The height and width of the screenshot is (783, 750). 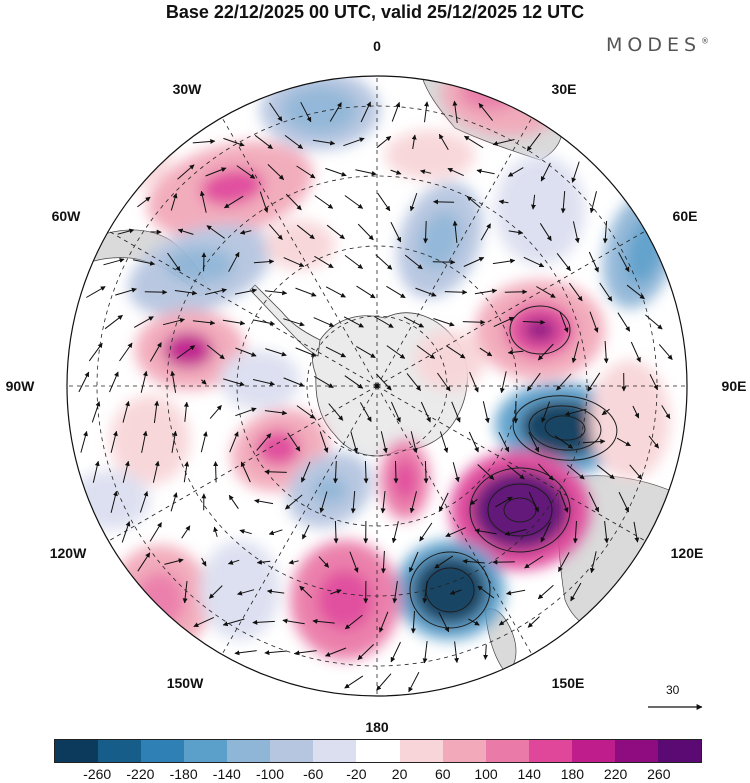 What do you see at coordinates (68, 553) in the screenshot?
I see `lon-label-120w: 120W` at bounding box center [68, 553].